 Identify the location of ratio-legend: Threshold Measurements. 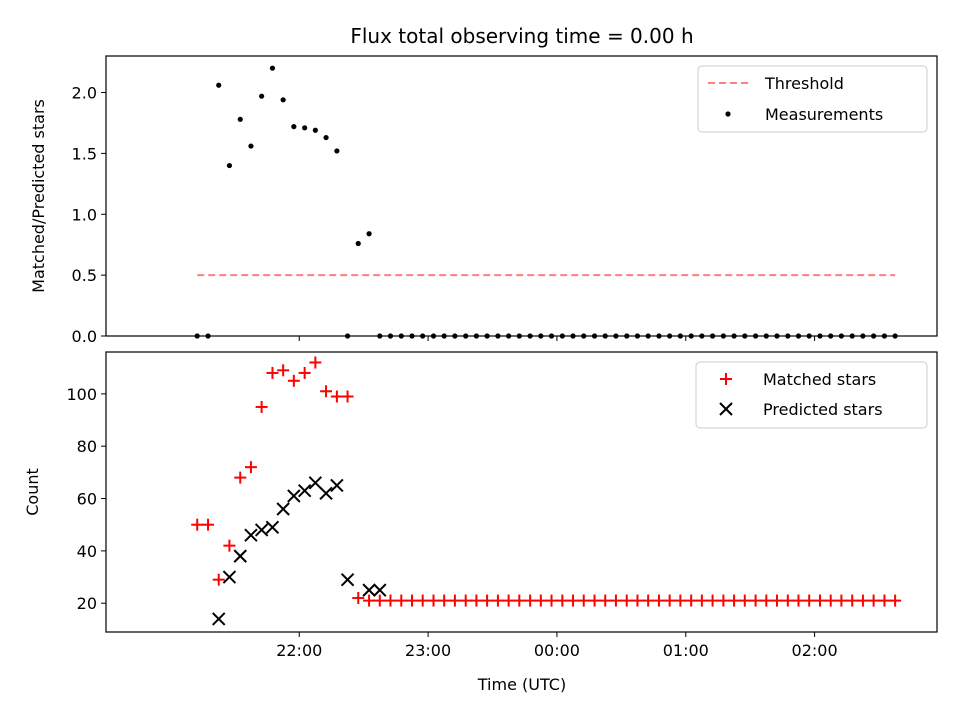
(812, 99).